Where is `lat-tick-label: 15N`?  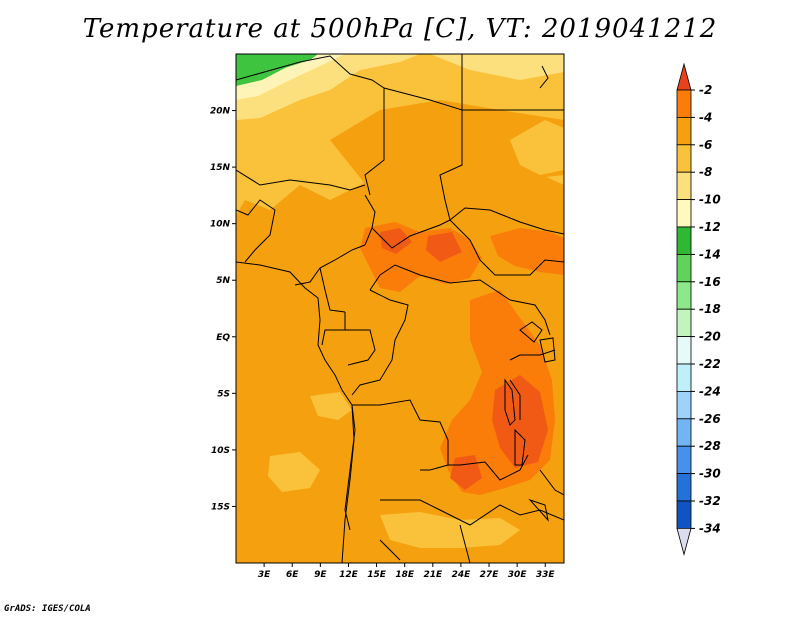 lat-tick-label: 15N is located at coordinates (220, 168).